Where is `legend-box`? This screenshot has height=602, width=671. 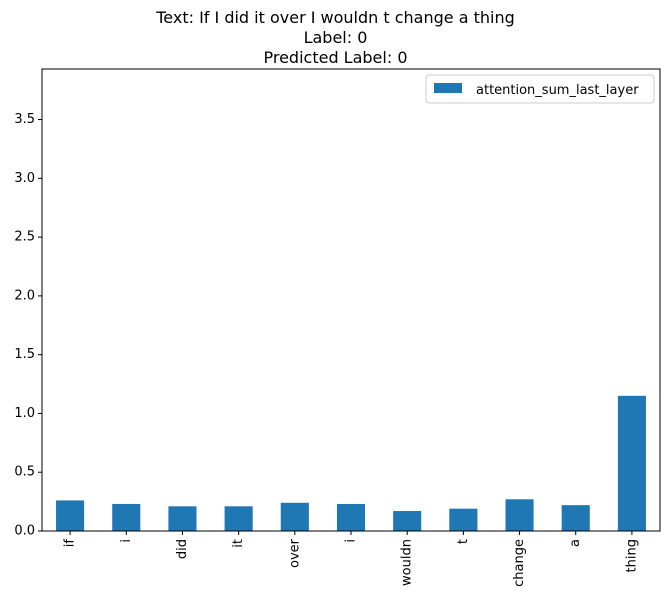 legend-box is located at coordinates (540, 89).